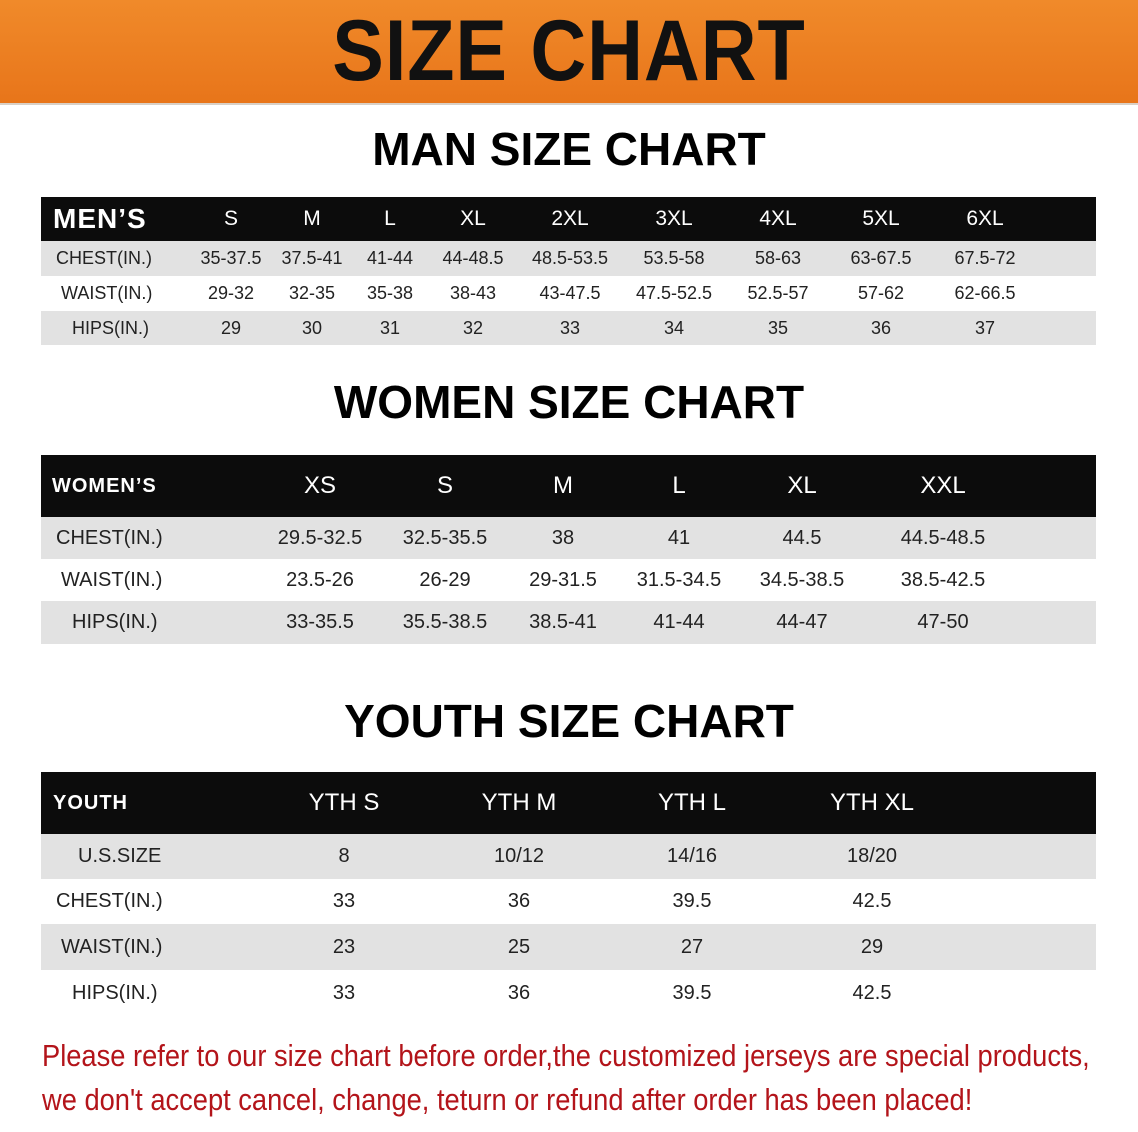 The height and width of the screenshot is (1132, 1138). Describe the element at coordinates (445, 622) in the screenshot. I see `measurement-cell: 35.5-38.5` at that location.